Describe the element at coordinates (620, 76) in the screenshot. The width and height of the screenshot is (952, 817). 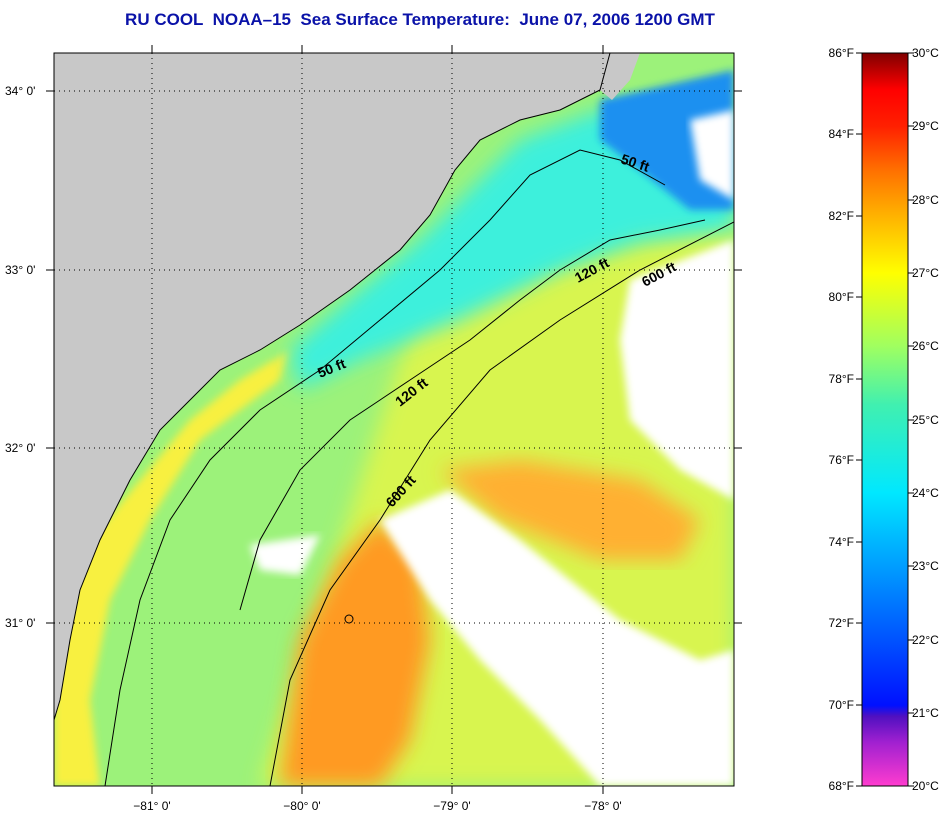
I see `land-mass-north` at that location.